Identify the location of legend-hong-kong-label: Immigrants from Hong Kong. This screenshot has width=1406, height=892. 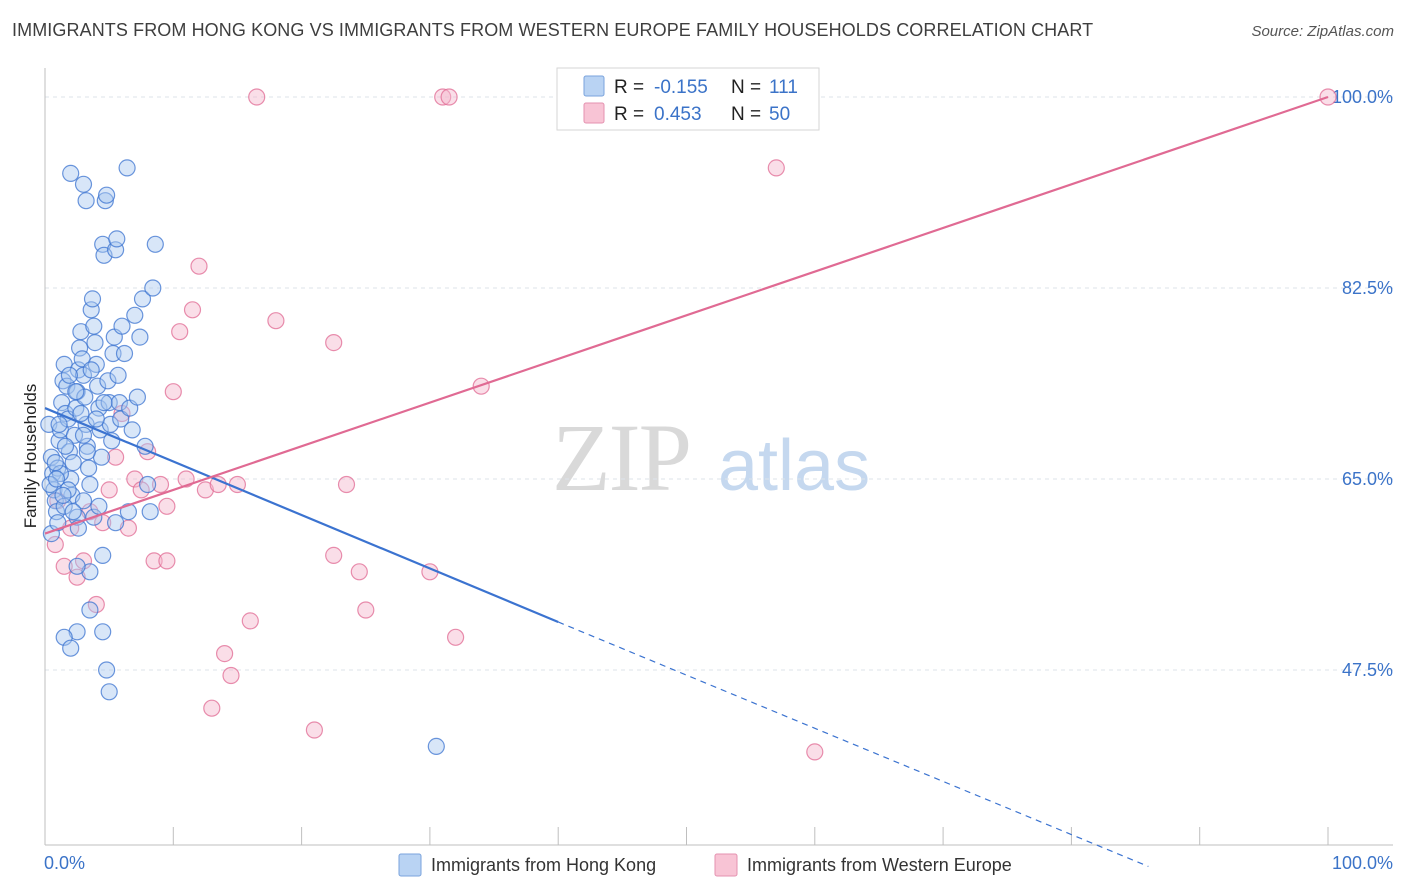
(543, 865).